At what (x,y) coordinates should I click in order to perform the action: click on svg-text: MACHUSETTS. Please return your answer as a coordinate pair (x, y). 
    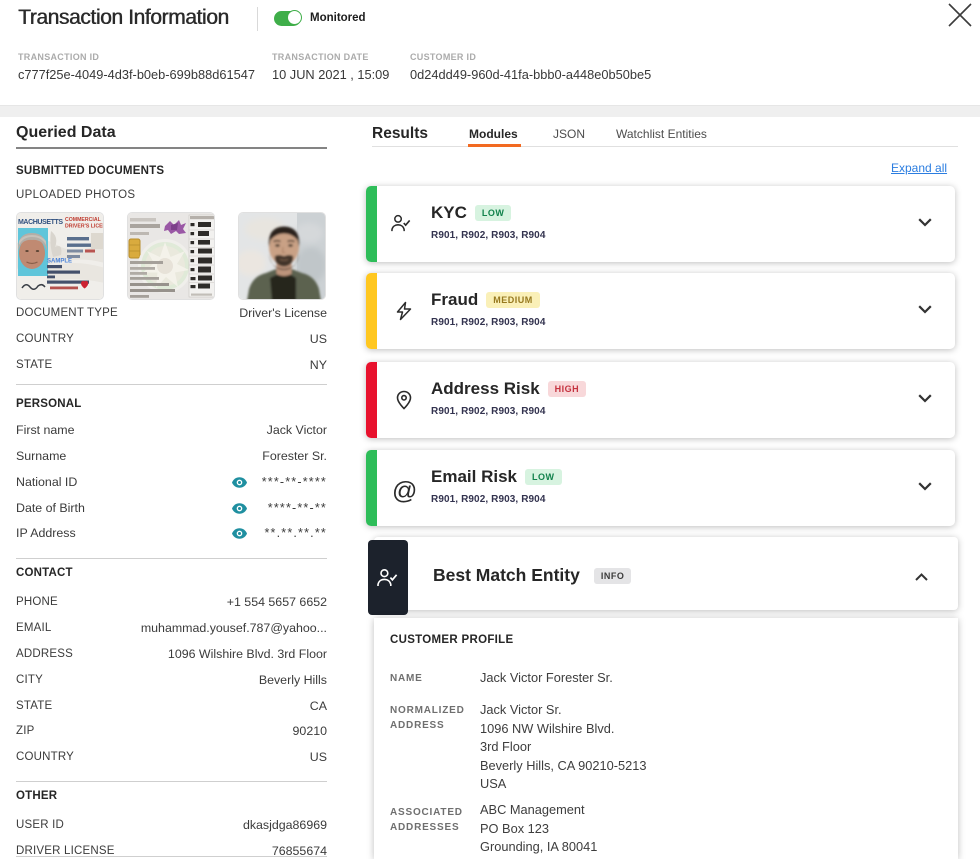
    Looking at the image, I should click on (40, 222).